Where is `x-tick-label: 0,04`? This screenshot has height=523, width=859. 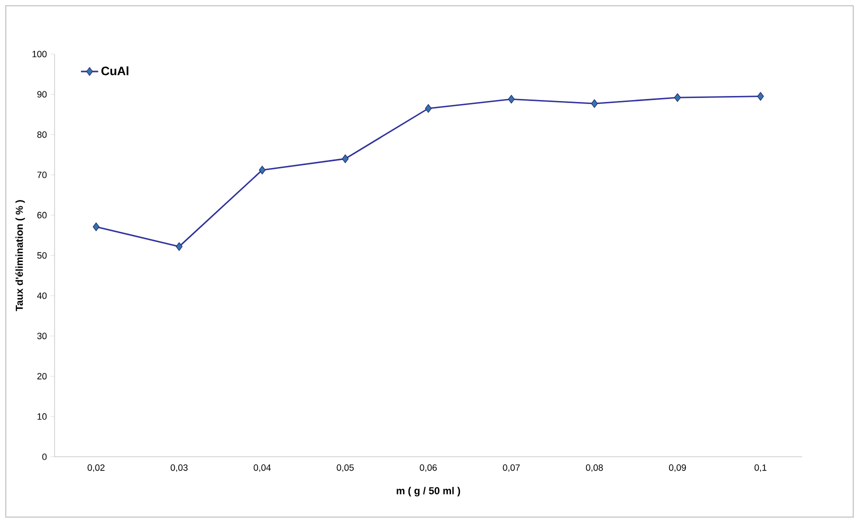
x-tick-label: 0,04 is located at coordinates (262, 468).